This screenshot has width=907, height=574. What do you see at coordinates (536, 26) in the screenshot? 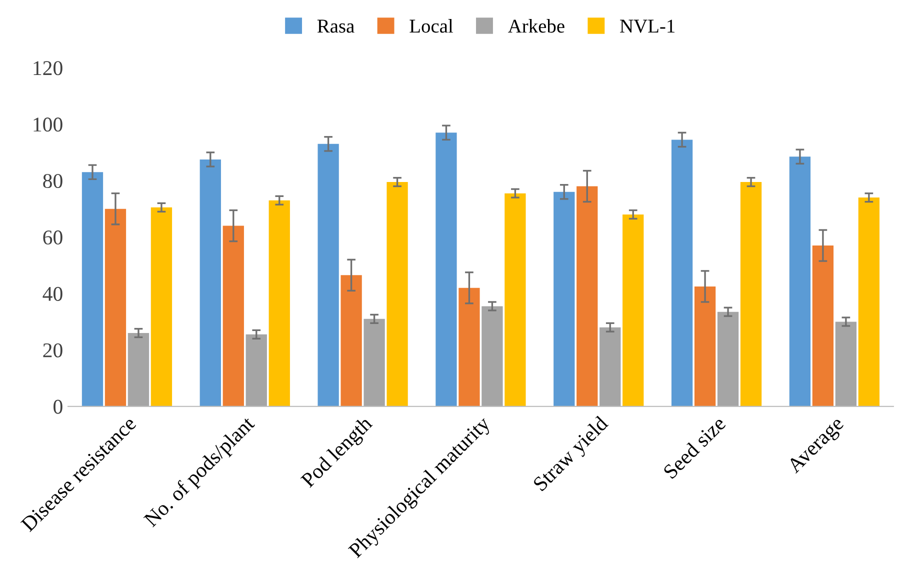
I see `legend-label: Arkebe` at bounding box center [536, 26].